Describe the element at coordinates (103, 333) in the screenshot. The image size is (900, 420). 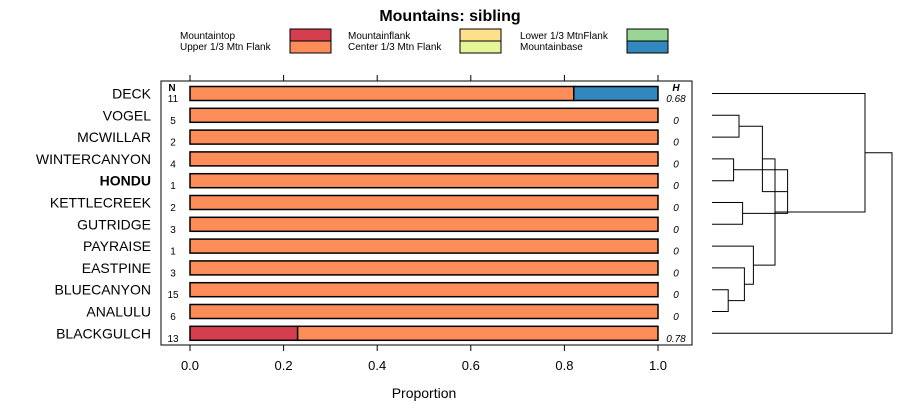
I see `row-label: BLACKGULCH` at that location.